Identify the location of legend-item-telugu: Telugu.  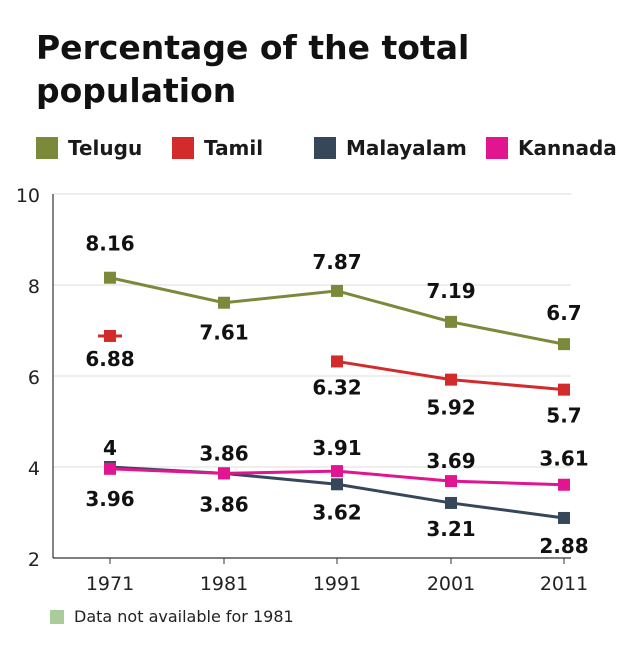
(89, 148).